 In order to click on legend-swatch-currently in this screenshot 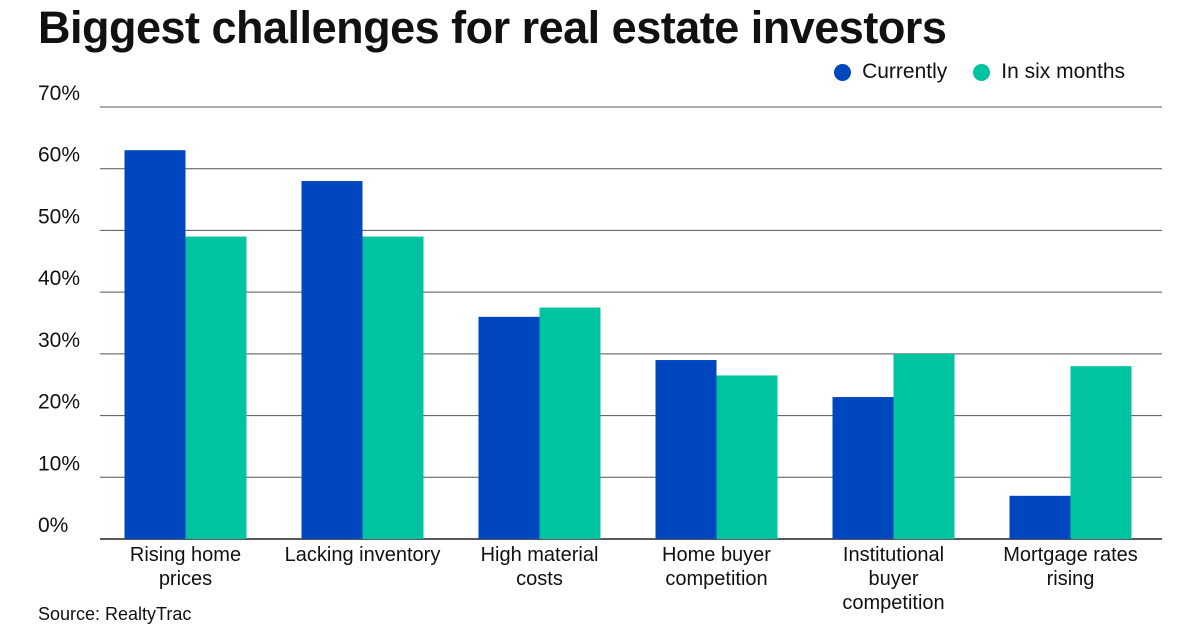, I will do `click(843, 72)`.